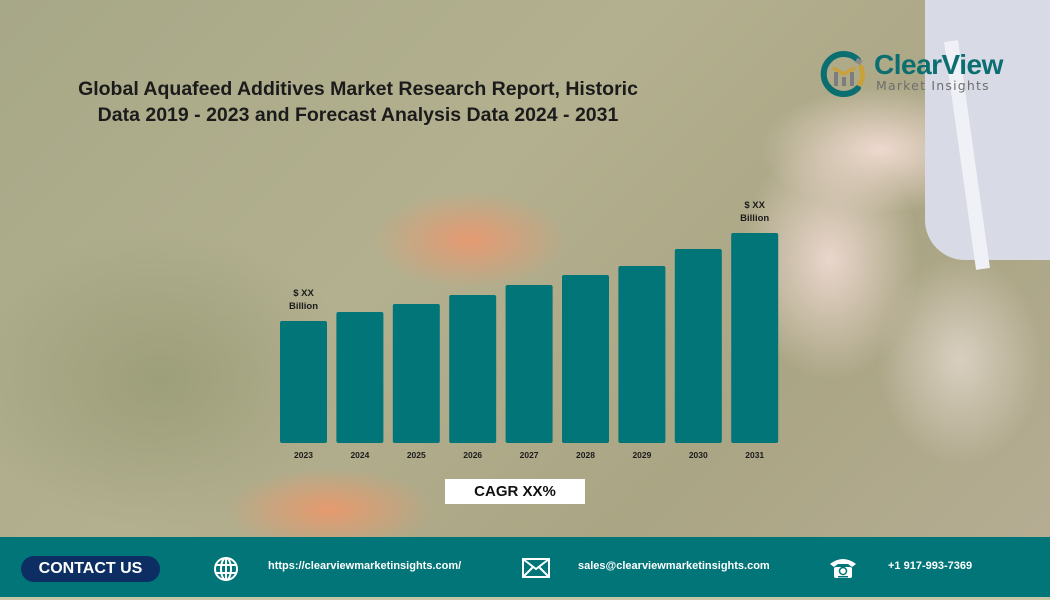 Image resolution: width=1050 pixels, height=600 pixels. Describe the element at coordinates (843, 568) in the screenshot. I see `telephone-icon` at that location.